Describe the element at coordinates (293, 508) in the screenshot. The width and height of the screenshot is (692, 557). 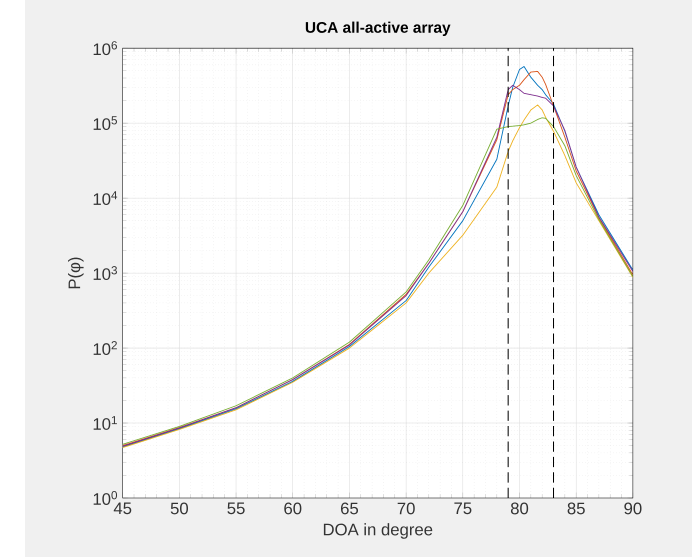
I see `x-tick-label: 60` at that location.